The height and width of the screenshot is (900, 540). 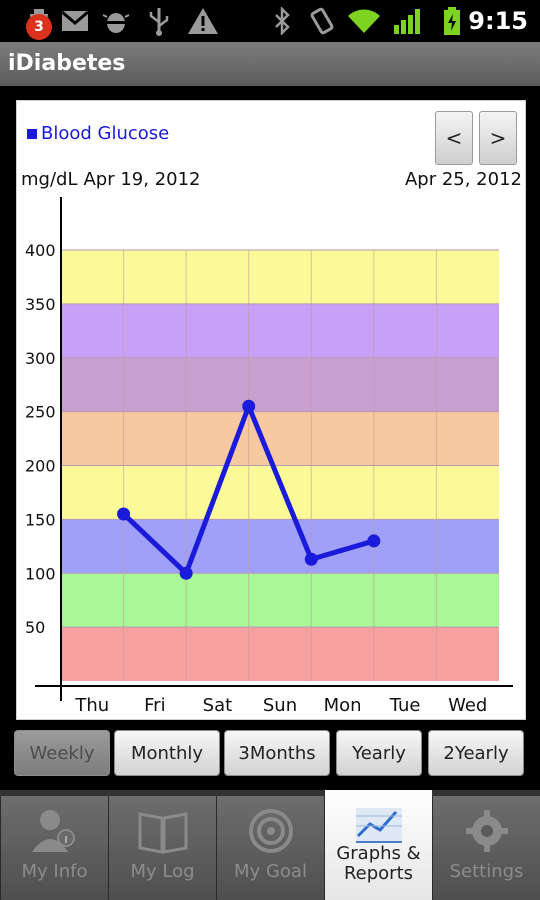 I want to click on status-bar: 3 9:15, so click(x=270, y=21).